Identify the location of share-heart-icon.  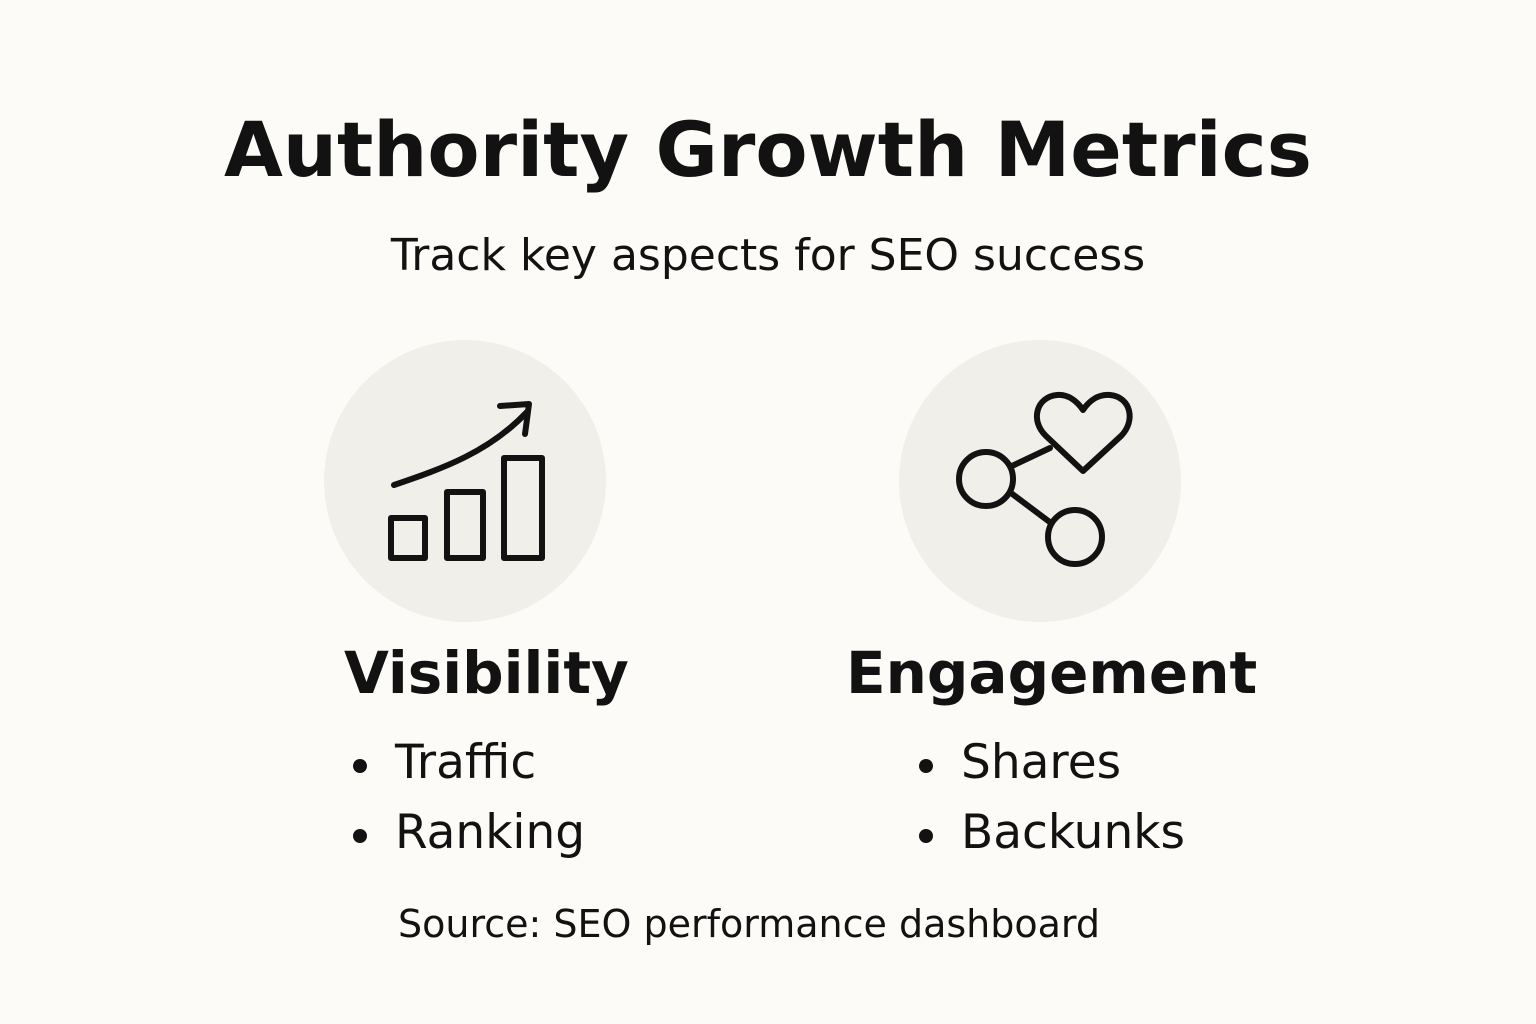
(1044, 479).